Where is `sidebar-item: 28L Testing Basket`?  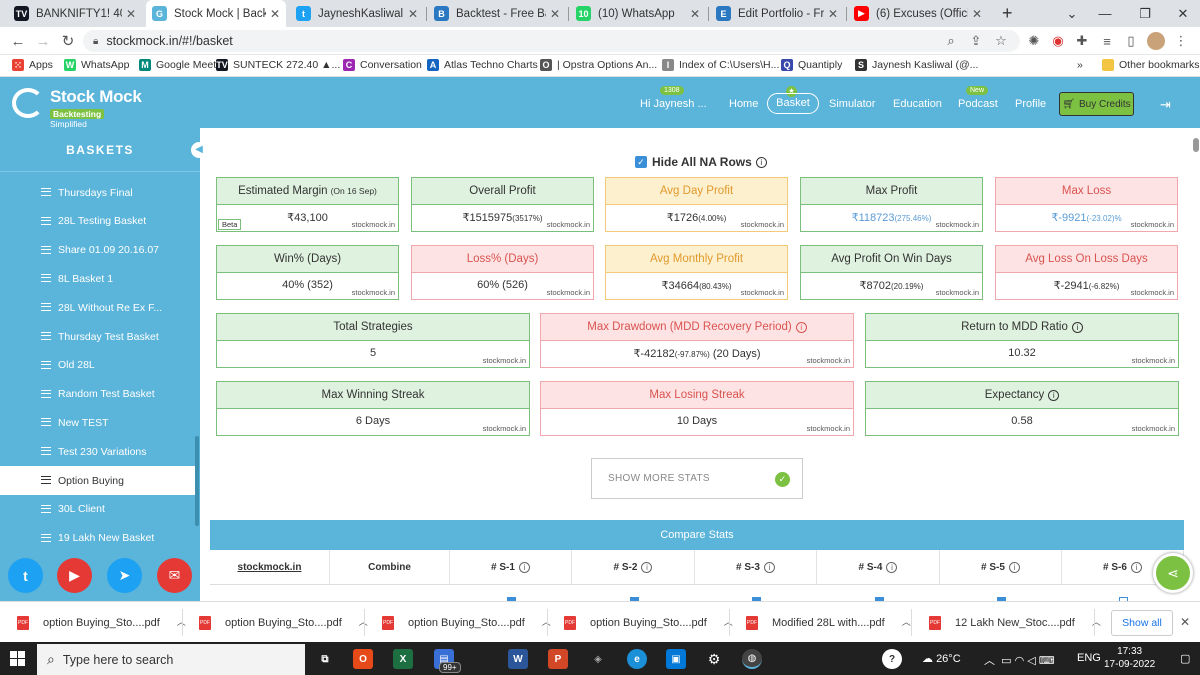 sidebar-item: 28L Testing Basket is located at coordinates (97, 221).